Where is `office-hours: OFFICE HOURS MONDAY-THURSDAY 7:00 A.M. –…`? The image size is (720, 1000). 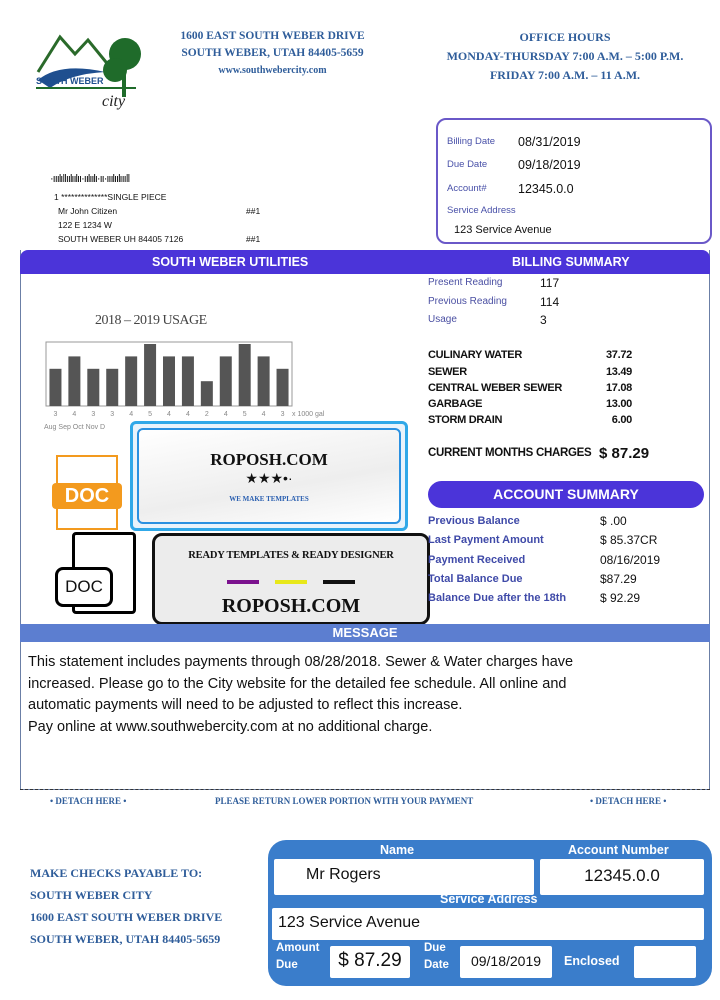
office-hours: OFFICE HOURS MONDAY-THURSDAY 7:00 A.M. –… is located at coordinates (565, 56).